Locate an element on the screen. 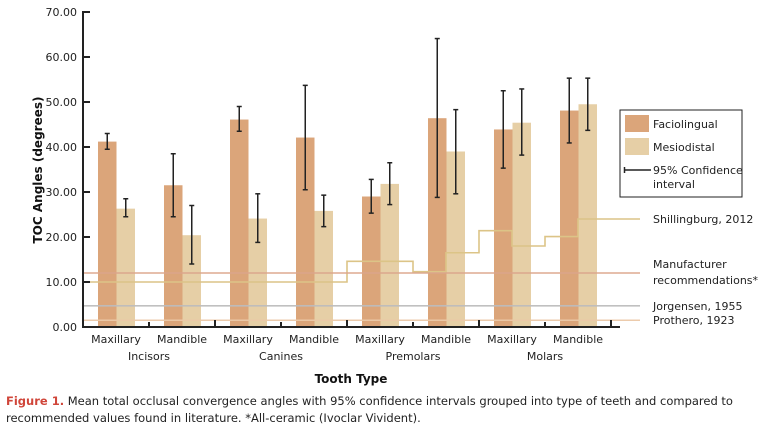 This screenshot has width=782, height=432. ref-line-shillingburg is located at coordinates (361, 250).